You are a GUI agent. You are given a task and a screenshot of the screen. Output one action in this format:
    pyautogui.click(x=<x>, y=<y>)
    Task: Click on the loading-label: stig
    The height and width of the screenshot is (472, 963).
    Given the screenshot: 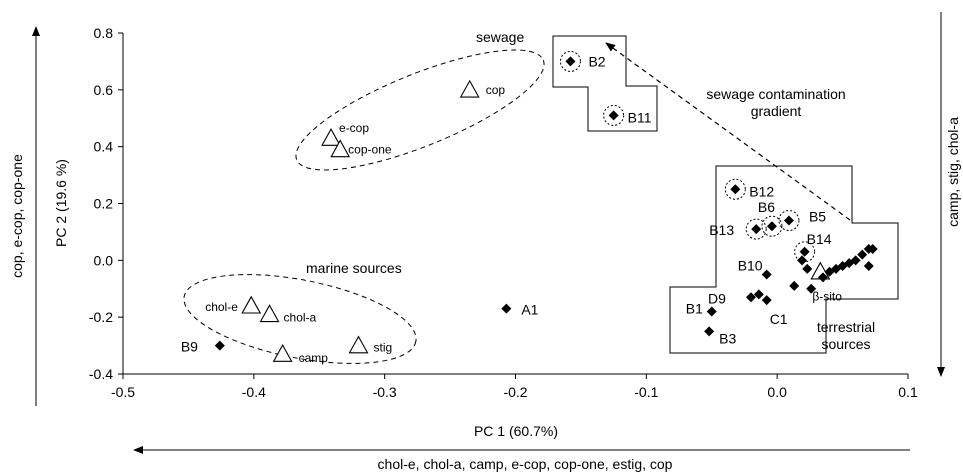 What is the action you would take?
    pyautogui.click(x=383, y=348)
    